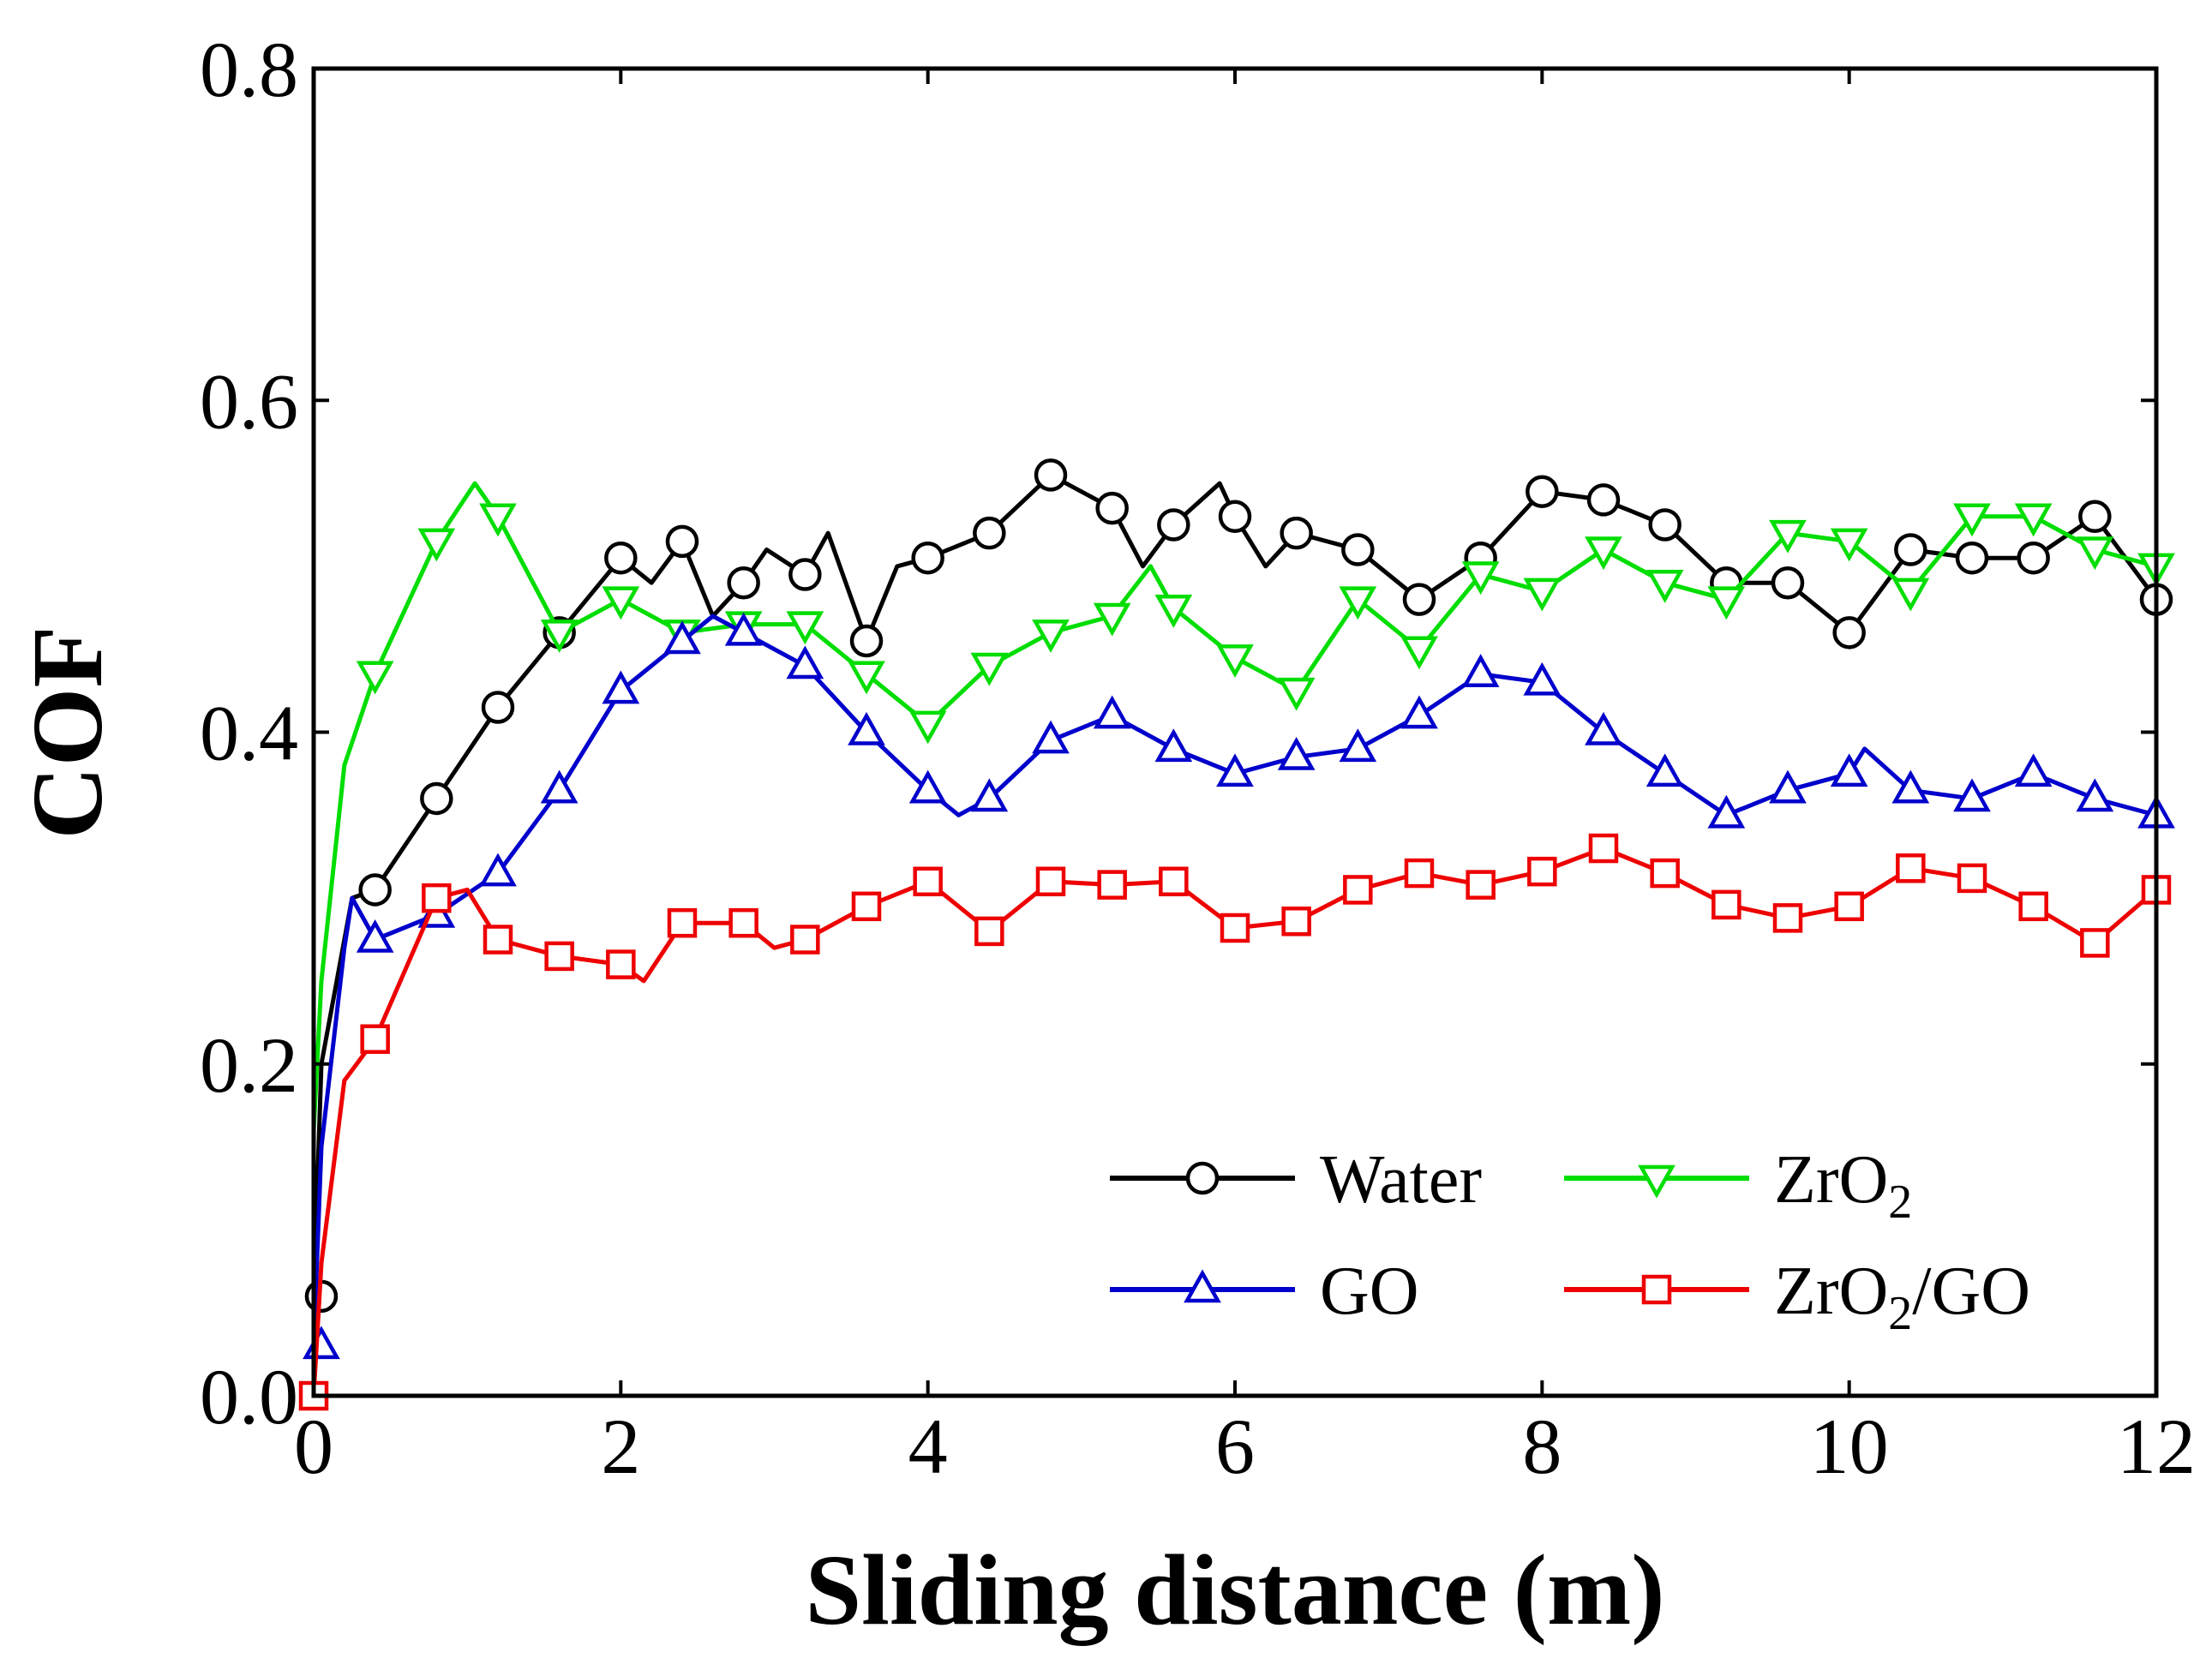 This screenshot has width=2212, height=1658. Describe the element at coordinates (1850, 1446) in the screenshot. I see `x-tick-label: 10` at that location.